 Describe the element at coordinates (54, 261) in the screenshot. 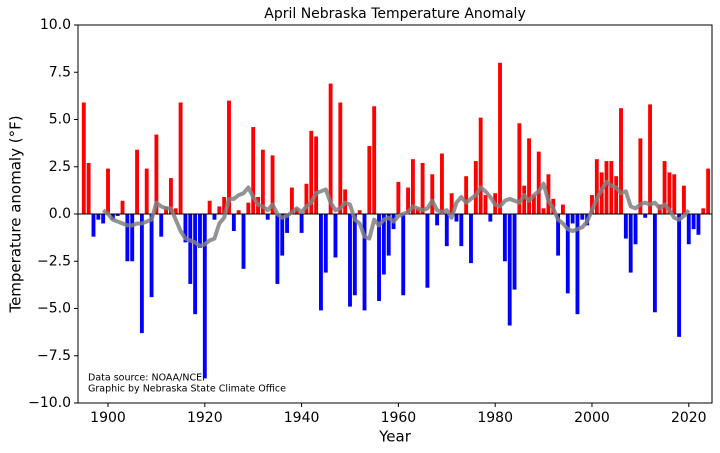

I see `y-tick-label: −2.5` at that location.